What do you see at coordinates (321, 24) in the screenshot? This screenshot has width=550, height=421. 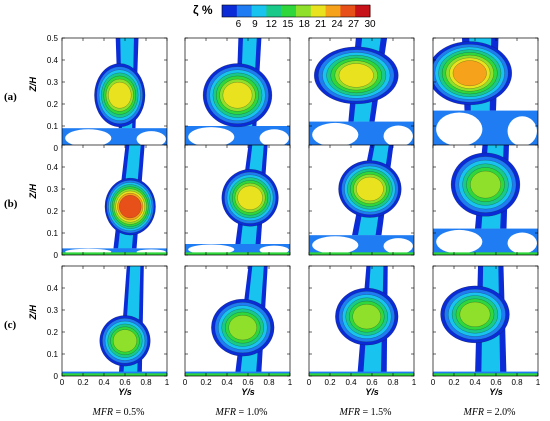 I see `colorbar-tick-label: 21` at bounding box center [321, 24].